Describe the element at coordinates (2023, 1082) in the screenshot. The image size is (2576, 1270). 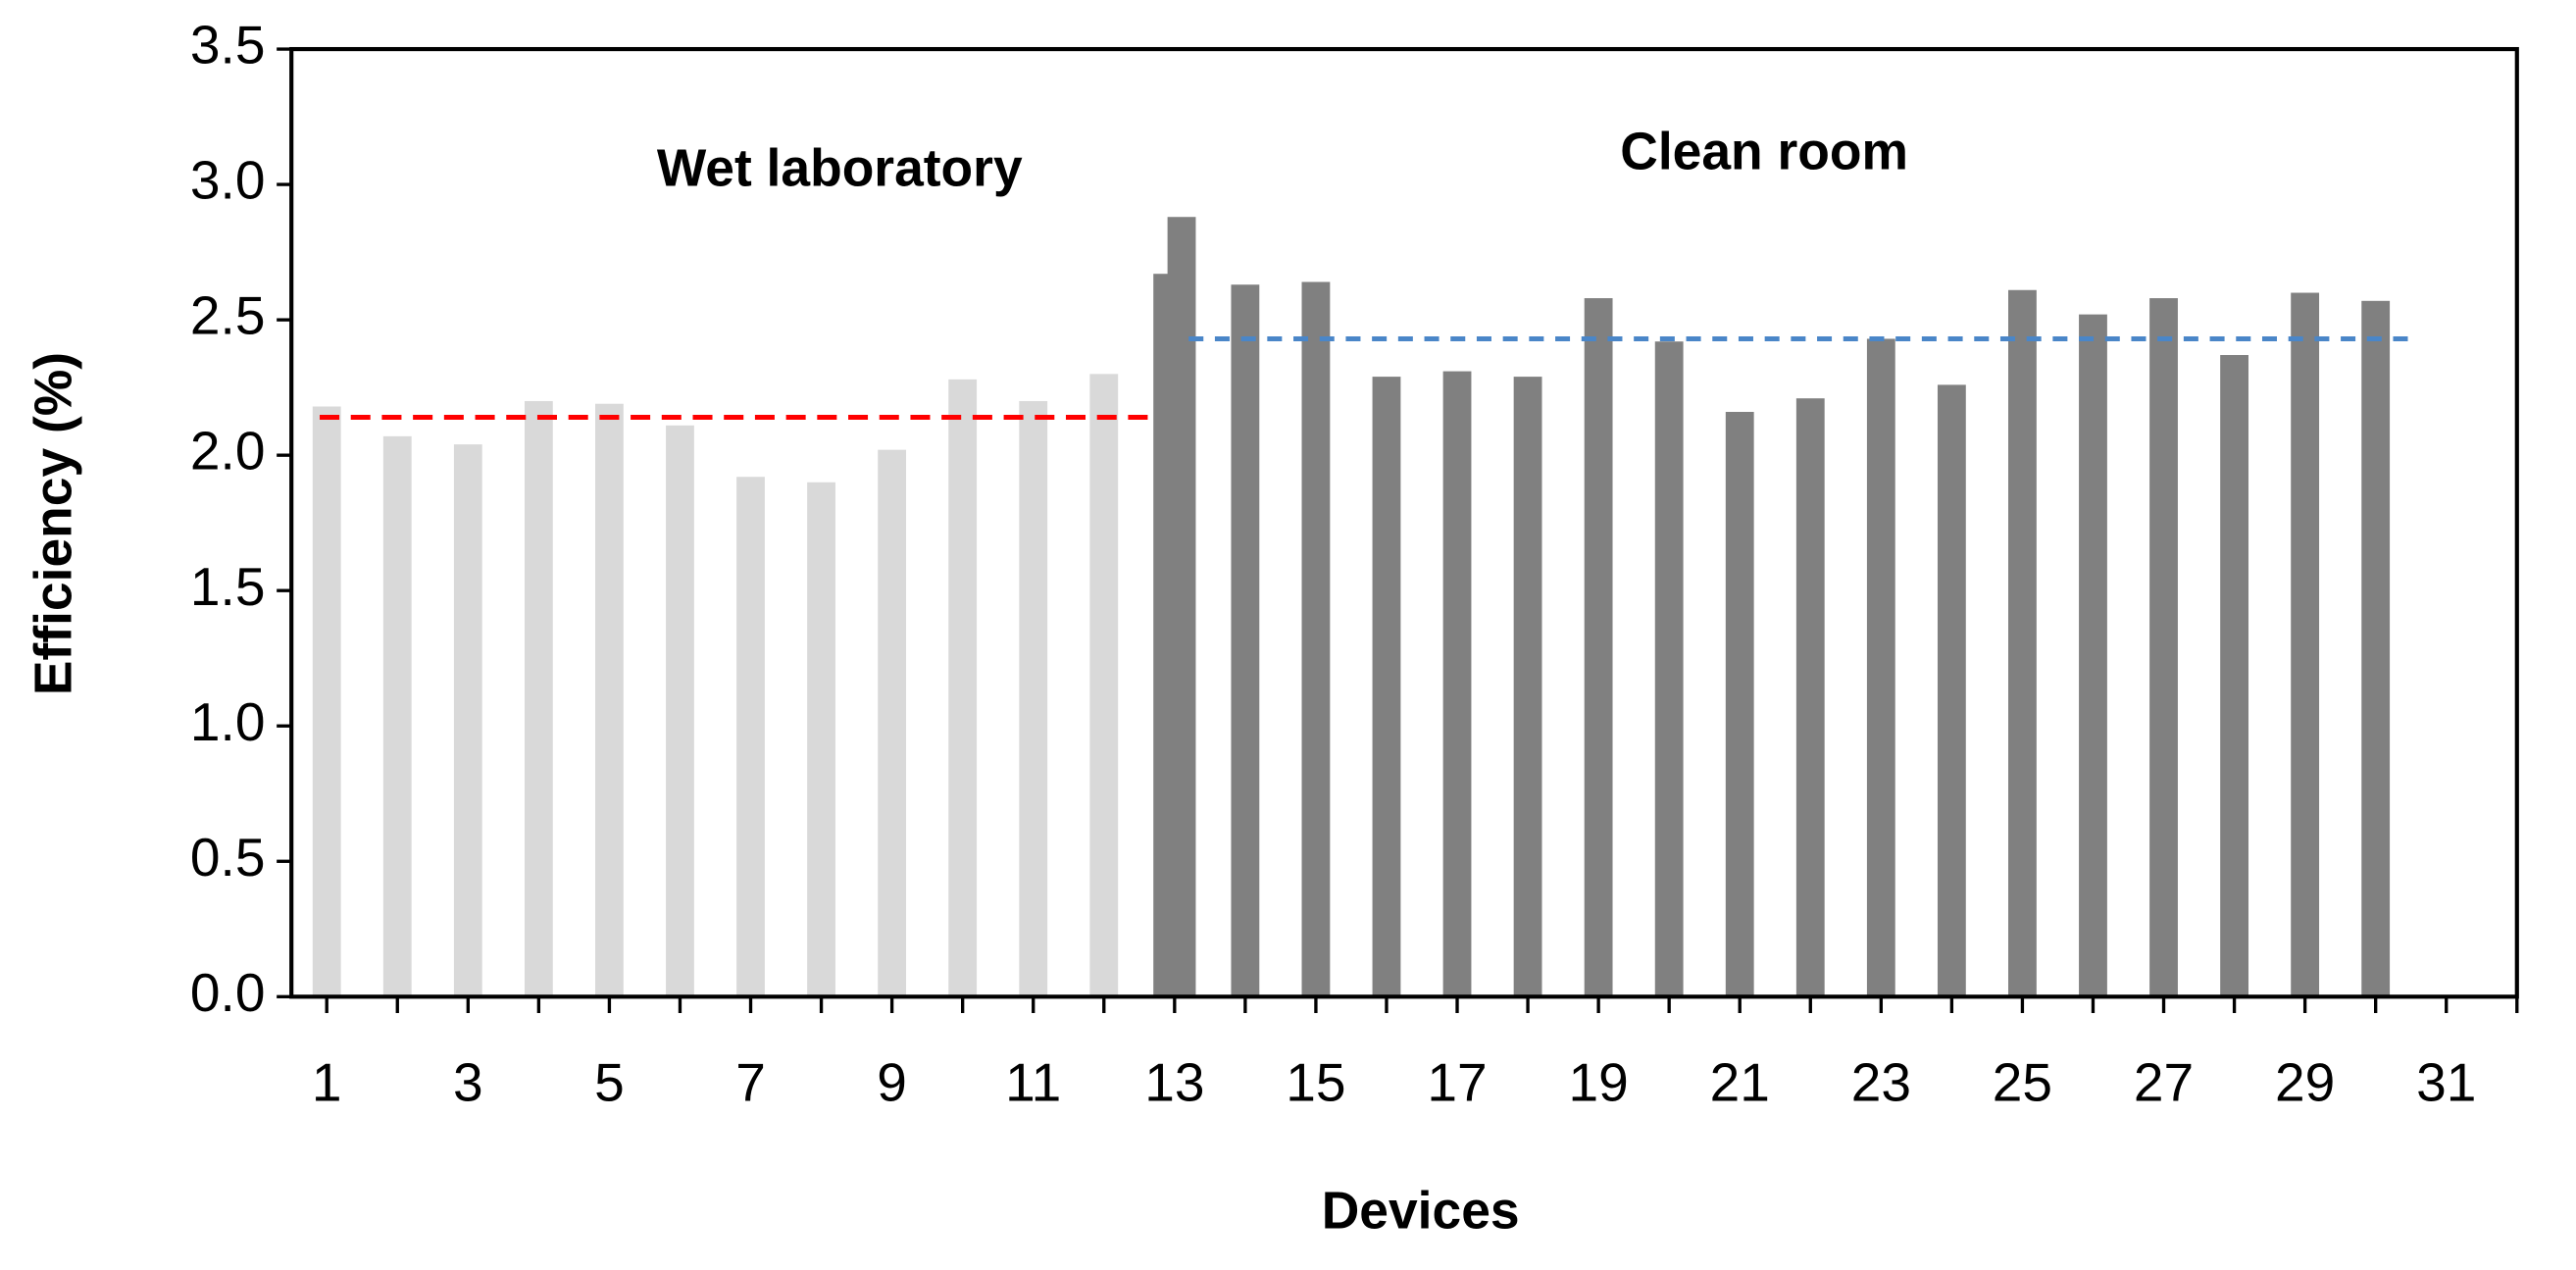
I see `x-tick-label: 25` at that location.